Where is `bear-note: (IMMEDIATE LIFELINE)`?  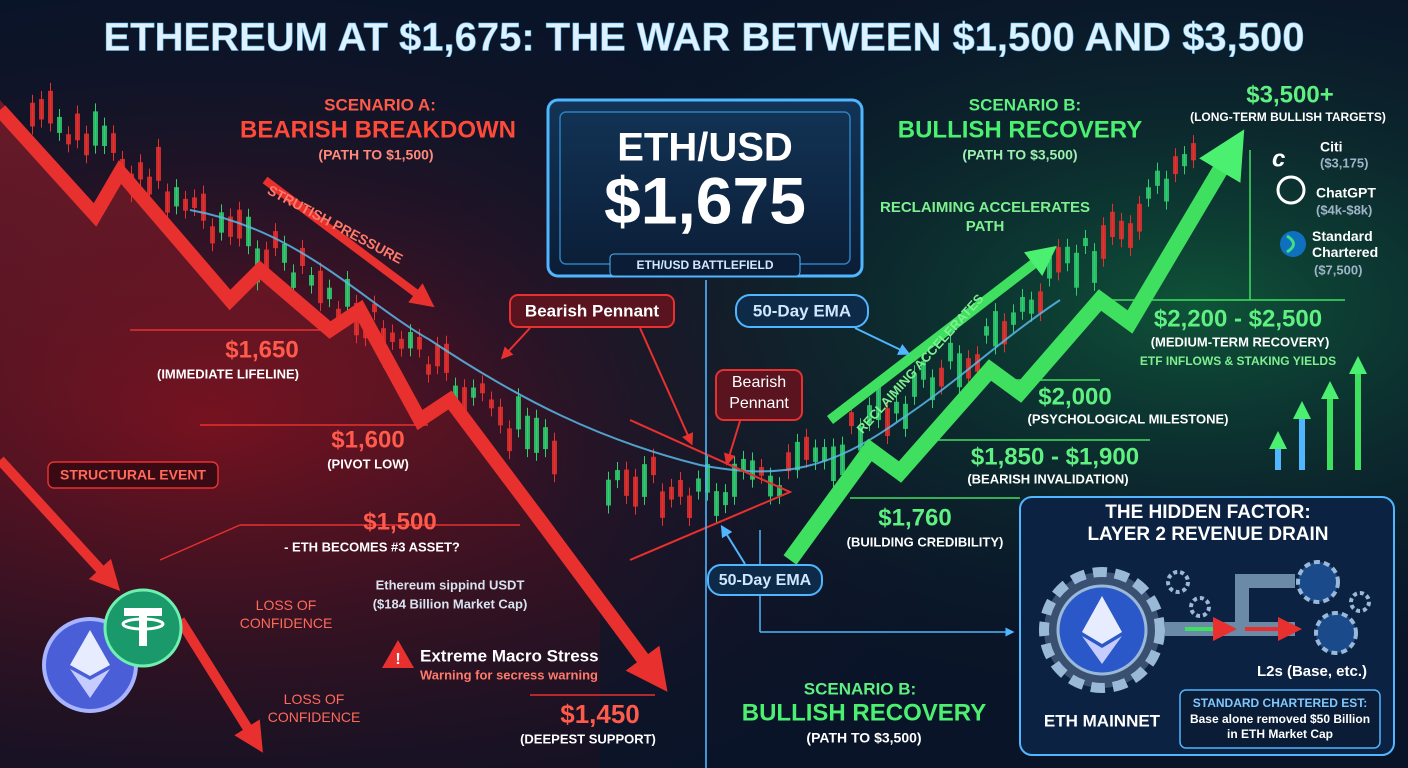 bear-note: (IMMEDIATE LIFELINE) is located at coordinates (228, 373).